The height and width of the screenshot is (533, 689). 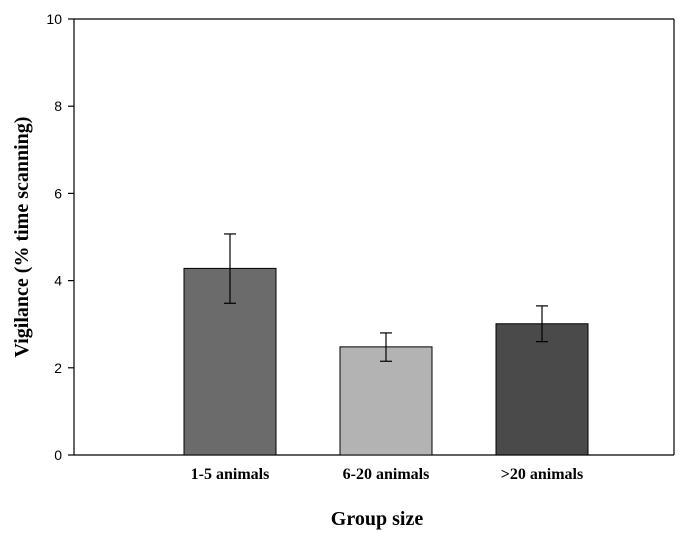 What do you see at coordinates (58, 455) in the screenshot?
I see `y-tick-label: 0` at bounding box center [58, 455].